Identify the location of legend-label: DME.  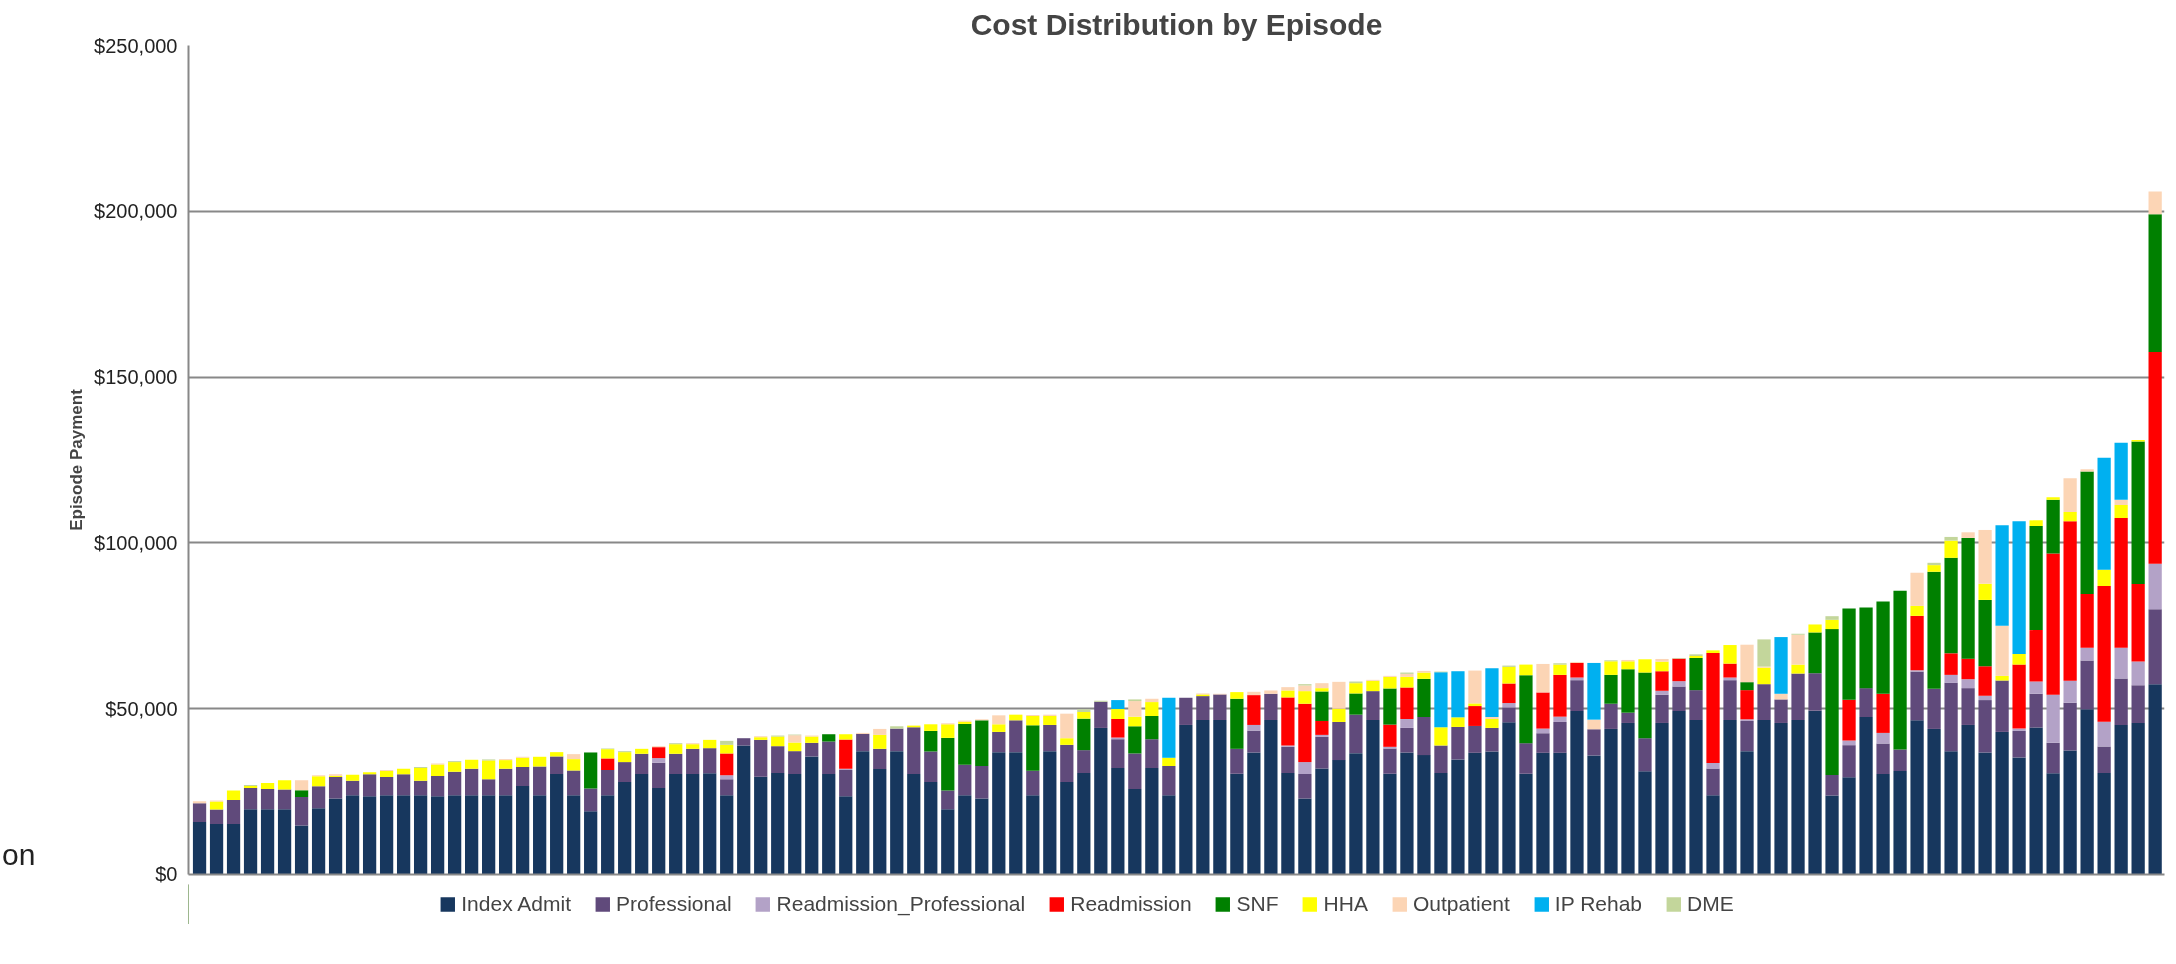
(1710, 904).